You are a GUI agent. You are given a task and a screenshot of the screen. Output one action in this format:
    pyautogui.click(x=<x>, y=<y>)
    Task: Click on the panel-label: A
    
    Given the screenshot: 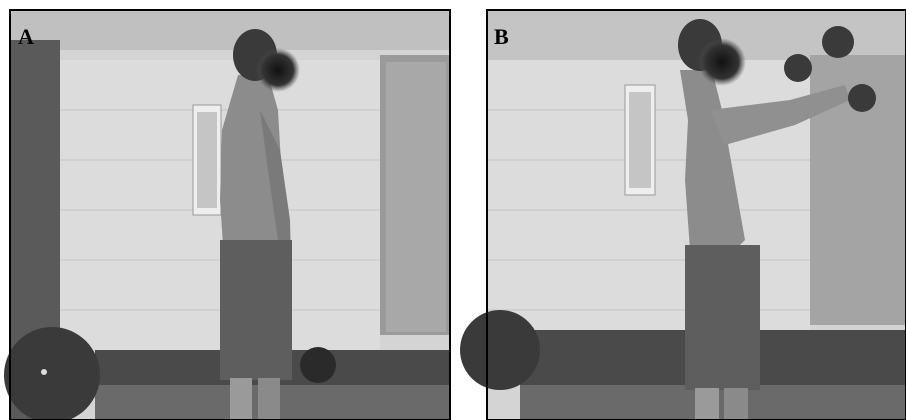 What is the action you would take?
    pyautogui.click(x=26, y=36)
    